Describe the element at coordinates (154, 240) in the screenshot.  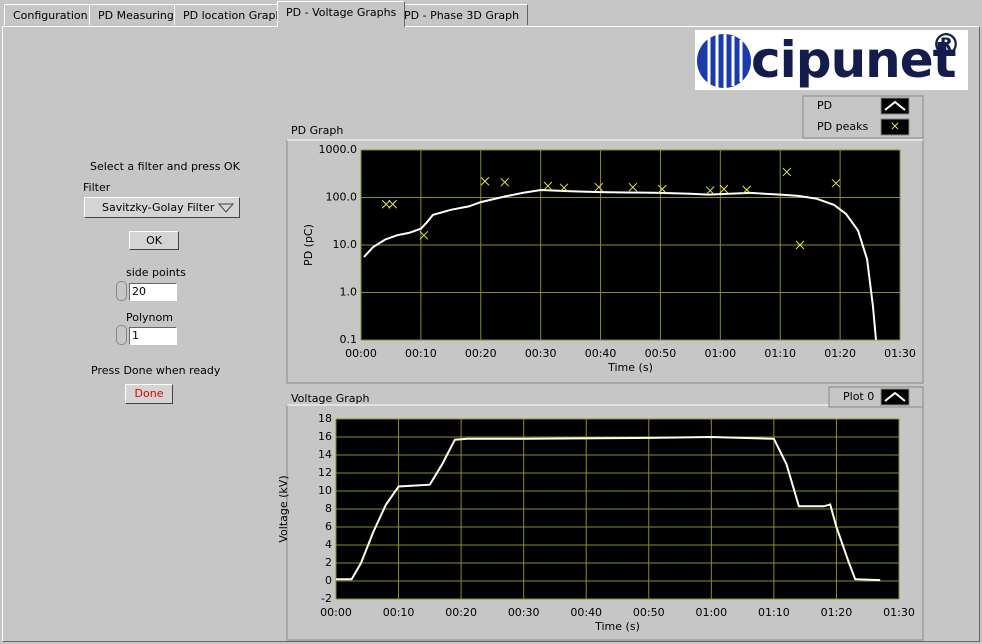
I see `ok-button: OK` at that location.